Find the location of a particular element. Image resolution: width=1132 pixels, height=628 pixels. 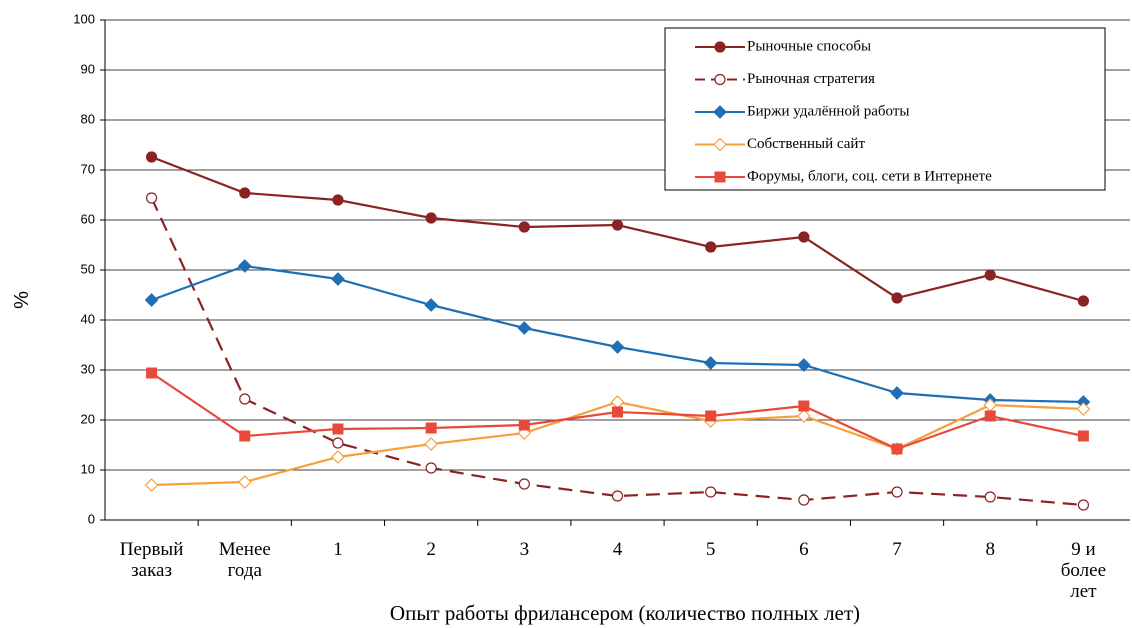

y-tick-label: 50 is located at coordinates (88, 268).